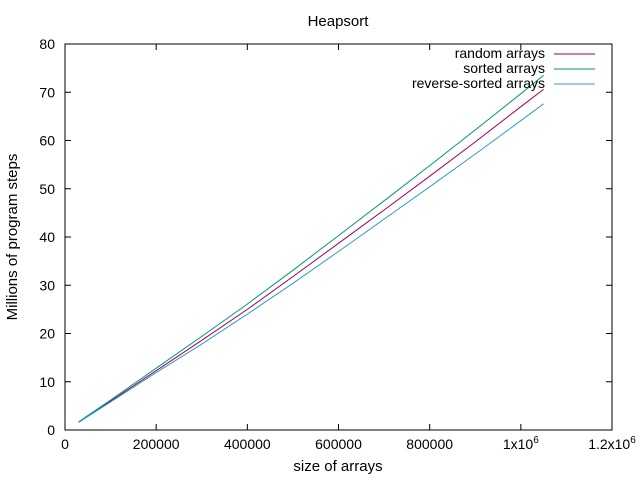 The height and width of the screenshot is (480, 640). Describe the element at coordinates (47, 237) in the screenshot. I see `y-tick-label: 40` at that location.